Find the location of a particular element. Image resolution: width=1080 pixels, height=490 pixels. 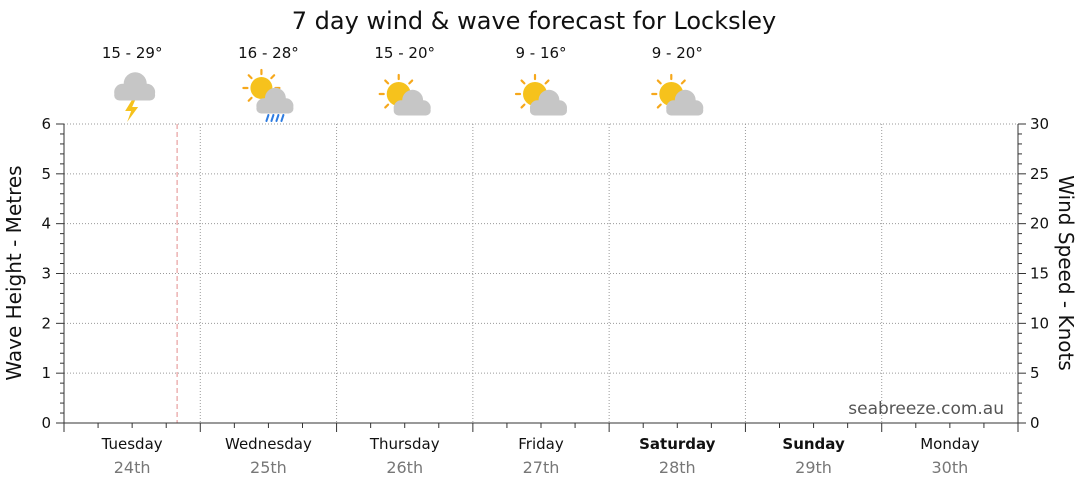

day-date-label: 24th is located at coordinates (132, 467).